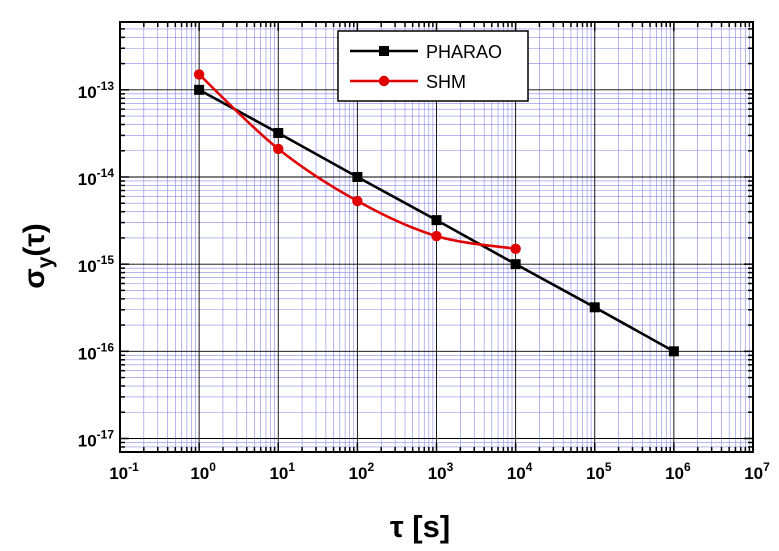 The image size is (779, 551). I want to click on x-tick-label: 10⁰, so click(203, 471).